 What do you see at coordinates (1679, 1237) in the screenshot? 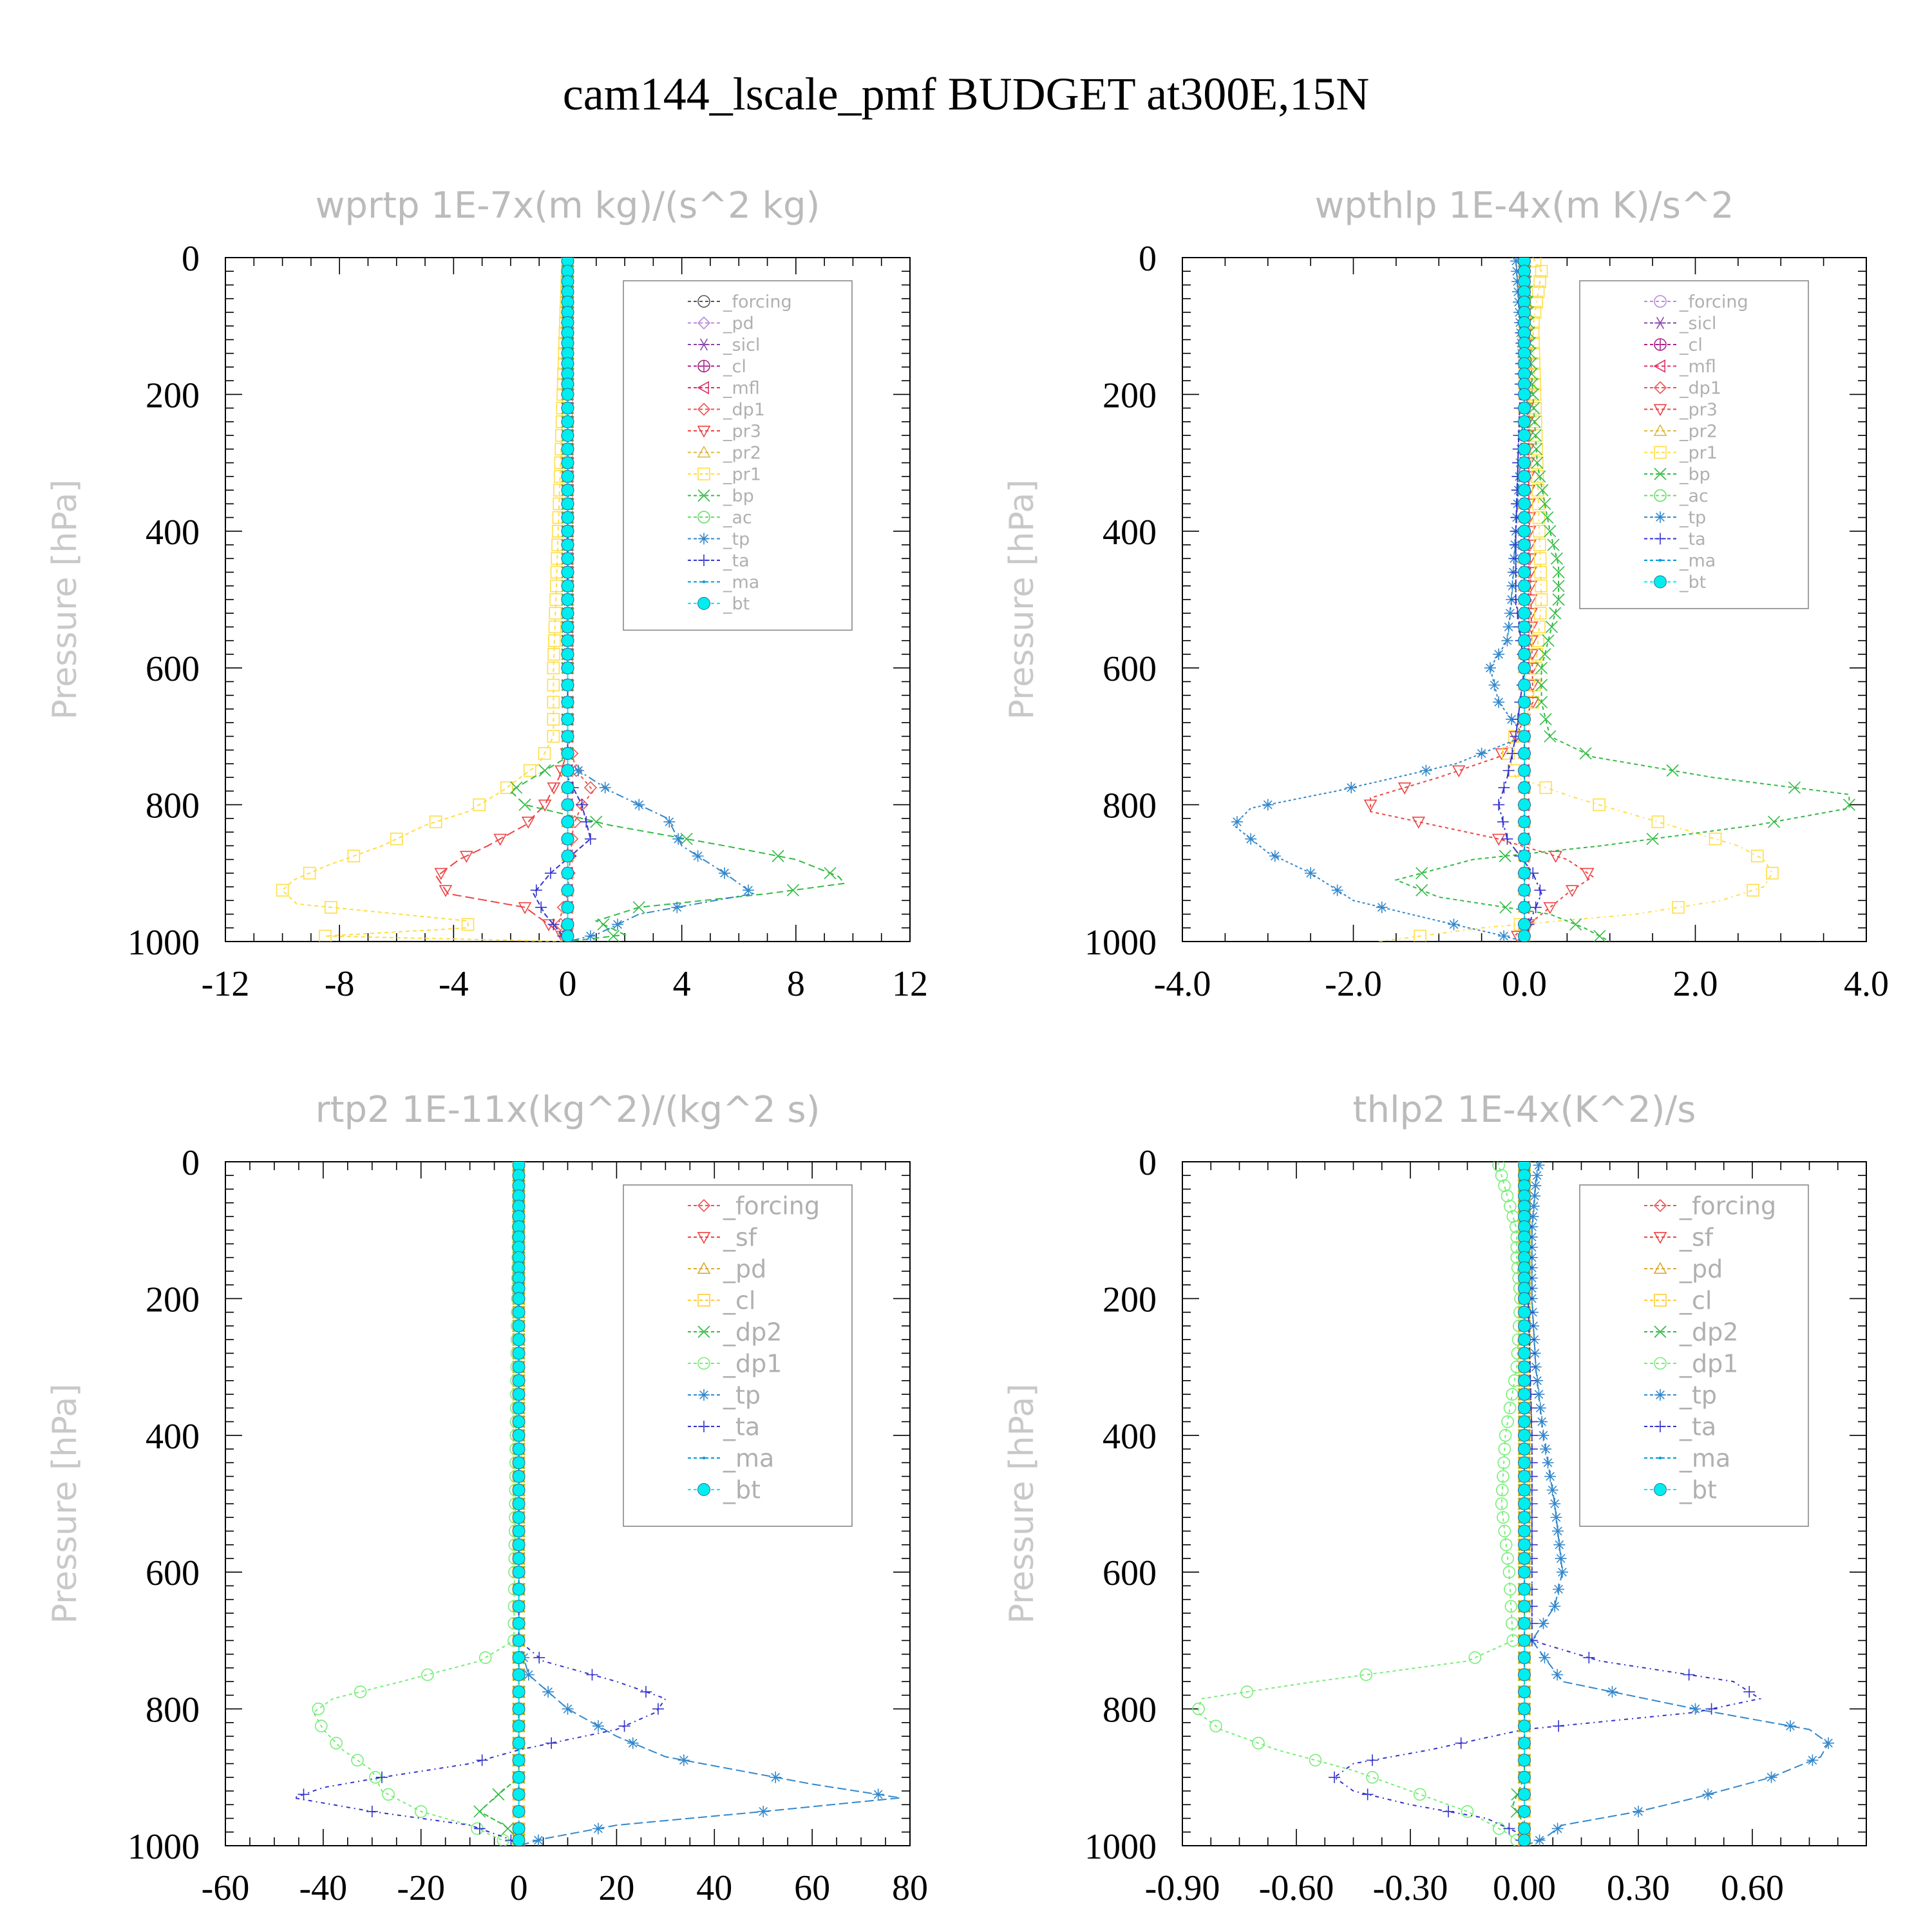
I see `legend-item: _sf` at bounding box center [1679, 1237].